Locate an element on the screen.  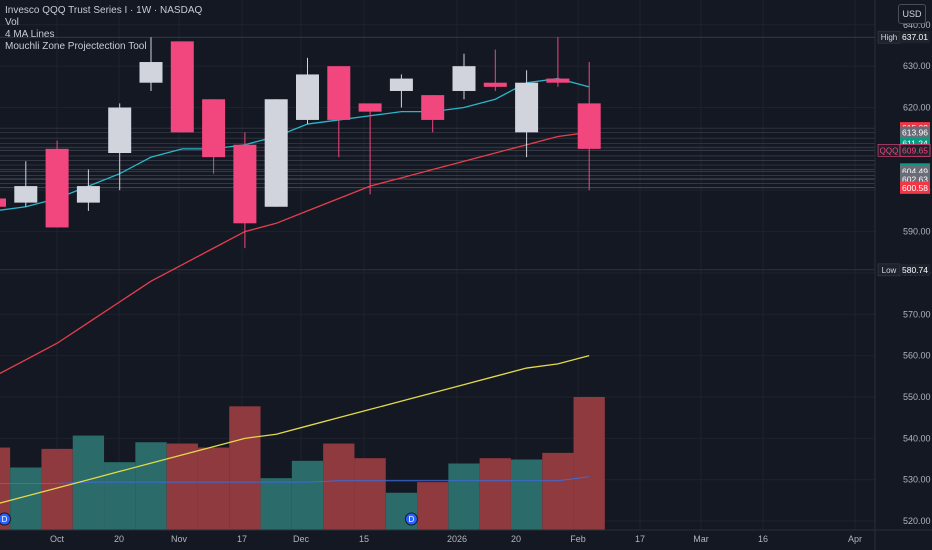
x-tick-label: Nov is located at coordinates (179, 539).